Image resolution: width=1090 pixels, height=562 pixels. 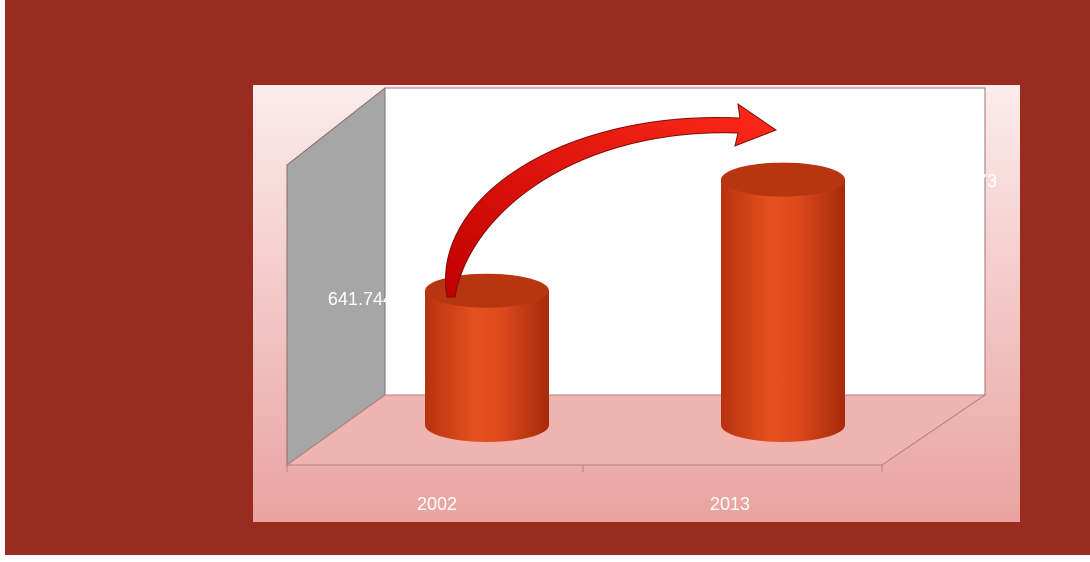 What do you see at coordinates (977, 181) in the screenshot?
I see `data-label: 1173` at bounding box center [977, 181].